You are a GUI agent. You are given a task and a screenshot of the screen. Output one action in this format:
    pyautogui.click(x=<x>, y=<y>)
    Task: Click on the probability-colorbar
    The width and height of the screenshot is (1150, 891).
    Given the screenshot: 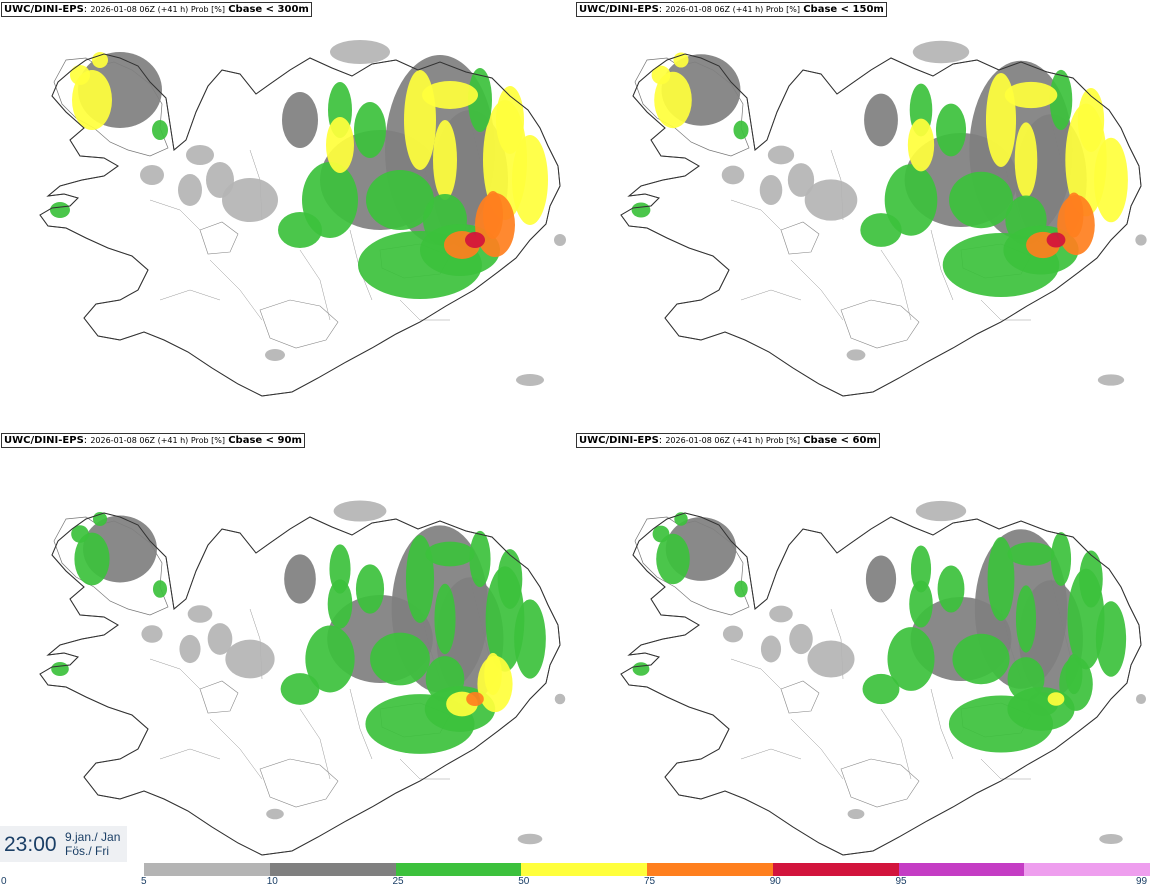 What is the action you would take?
    pyautogui.click(x=647, y=869)
    